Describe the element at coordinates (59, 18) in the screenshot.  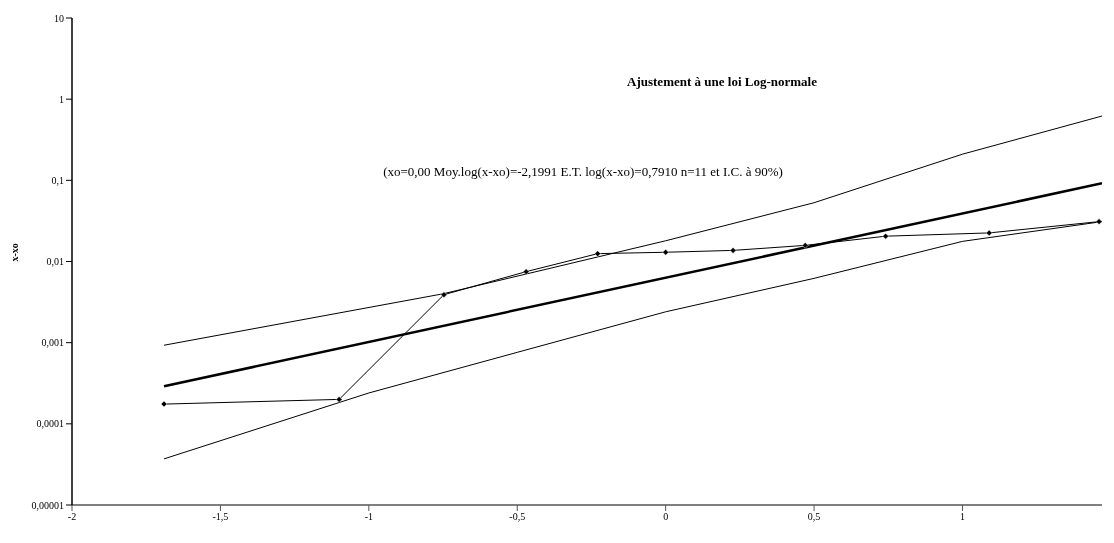
I see `y-tick-label: 10` at that location.